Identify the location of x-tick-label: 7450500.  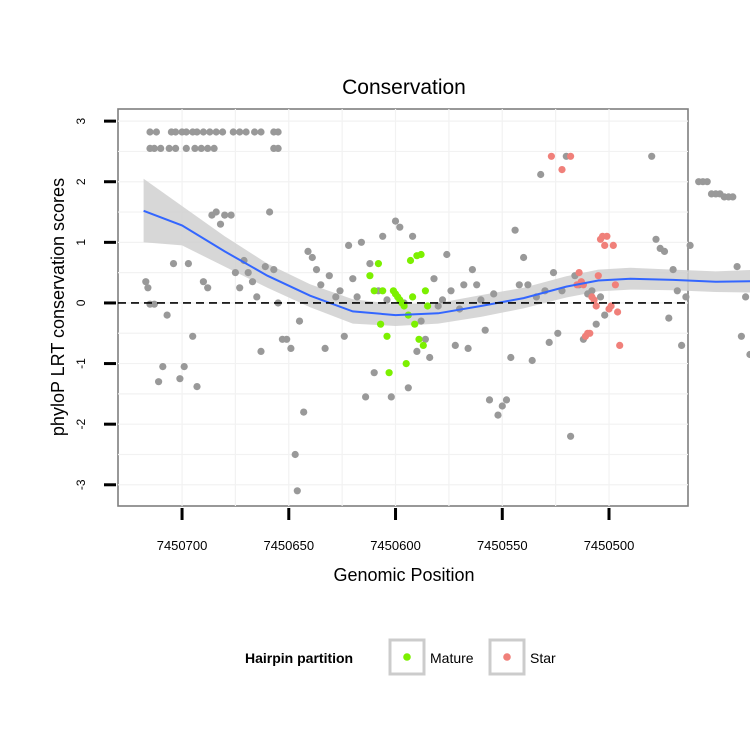
(609, 545).